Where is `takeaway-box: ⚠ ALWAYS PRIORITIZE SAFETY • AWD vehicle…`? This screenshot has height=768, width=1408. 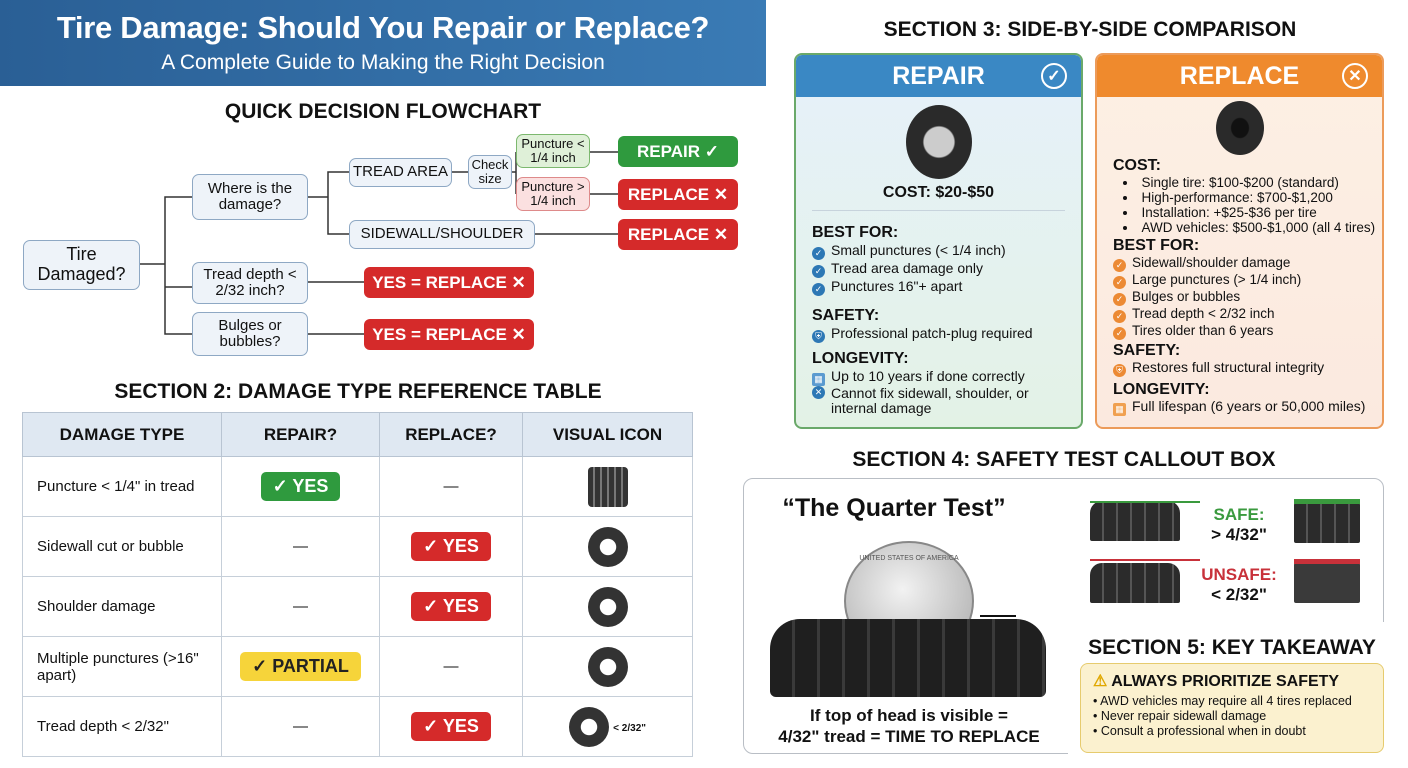 takeaway-box: ⚠ ALWAYS PRIORITIZE SAFETY • AWD vehicle… is located at coordinates (1232, 708).